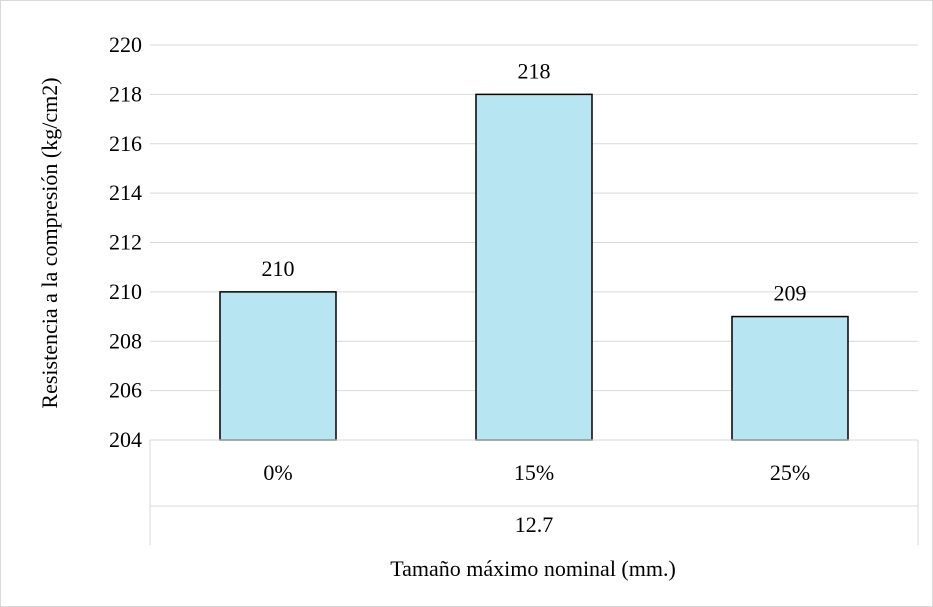 The height and width of the screenshot is (607, 933). What do you see at coordinates (277, 472) in the screenshot?
I see `x-tick-label: 0%` at bounding box center [277, 472].